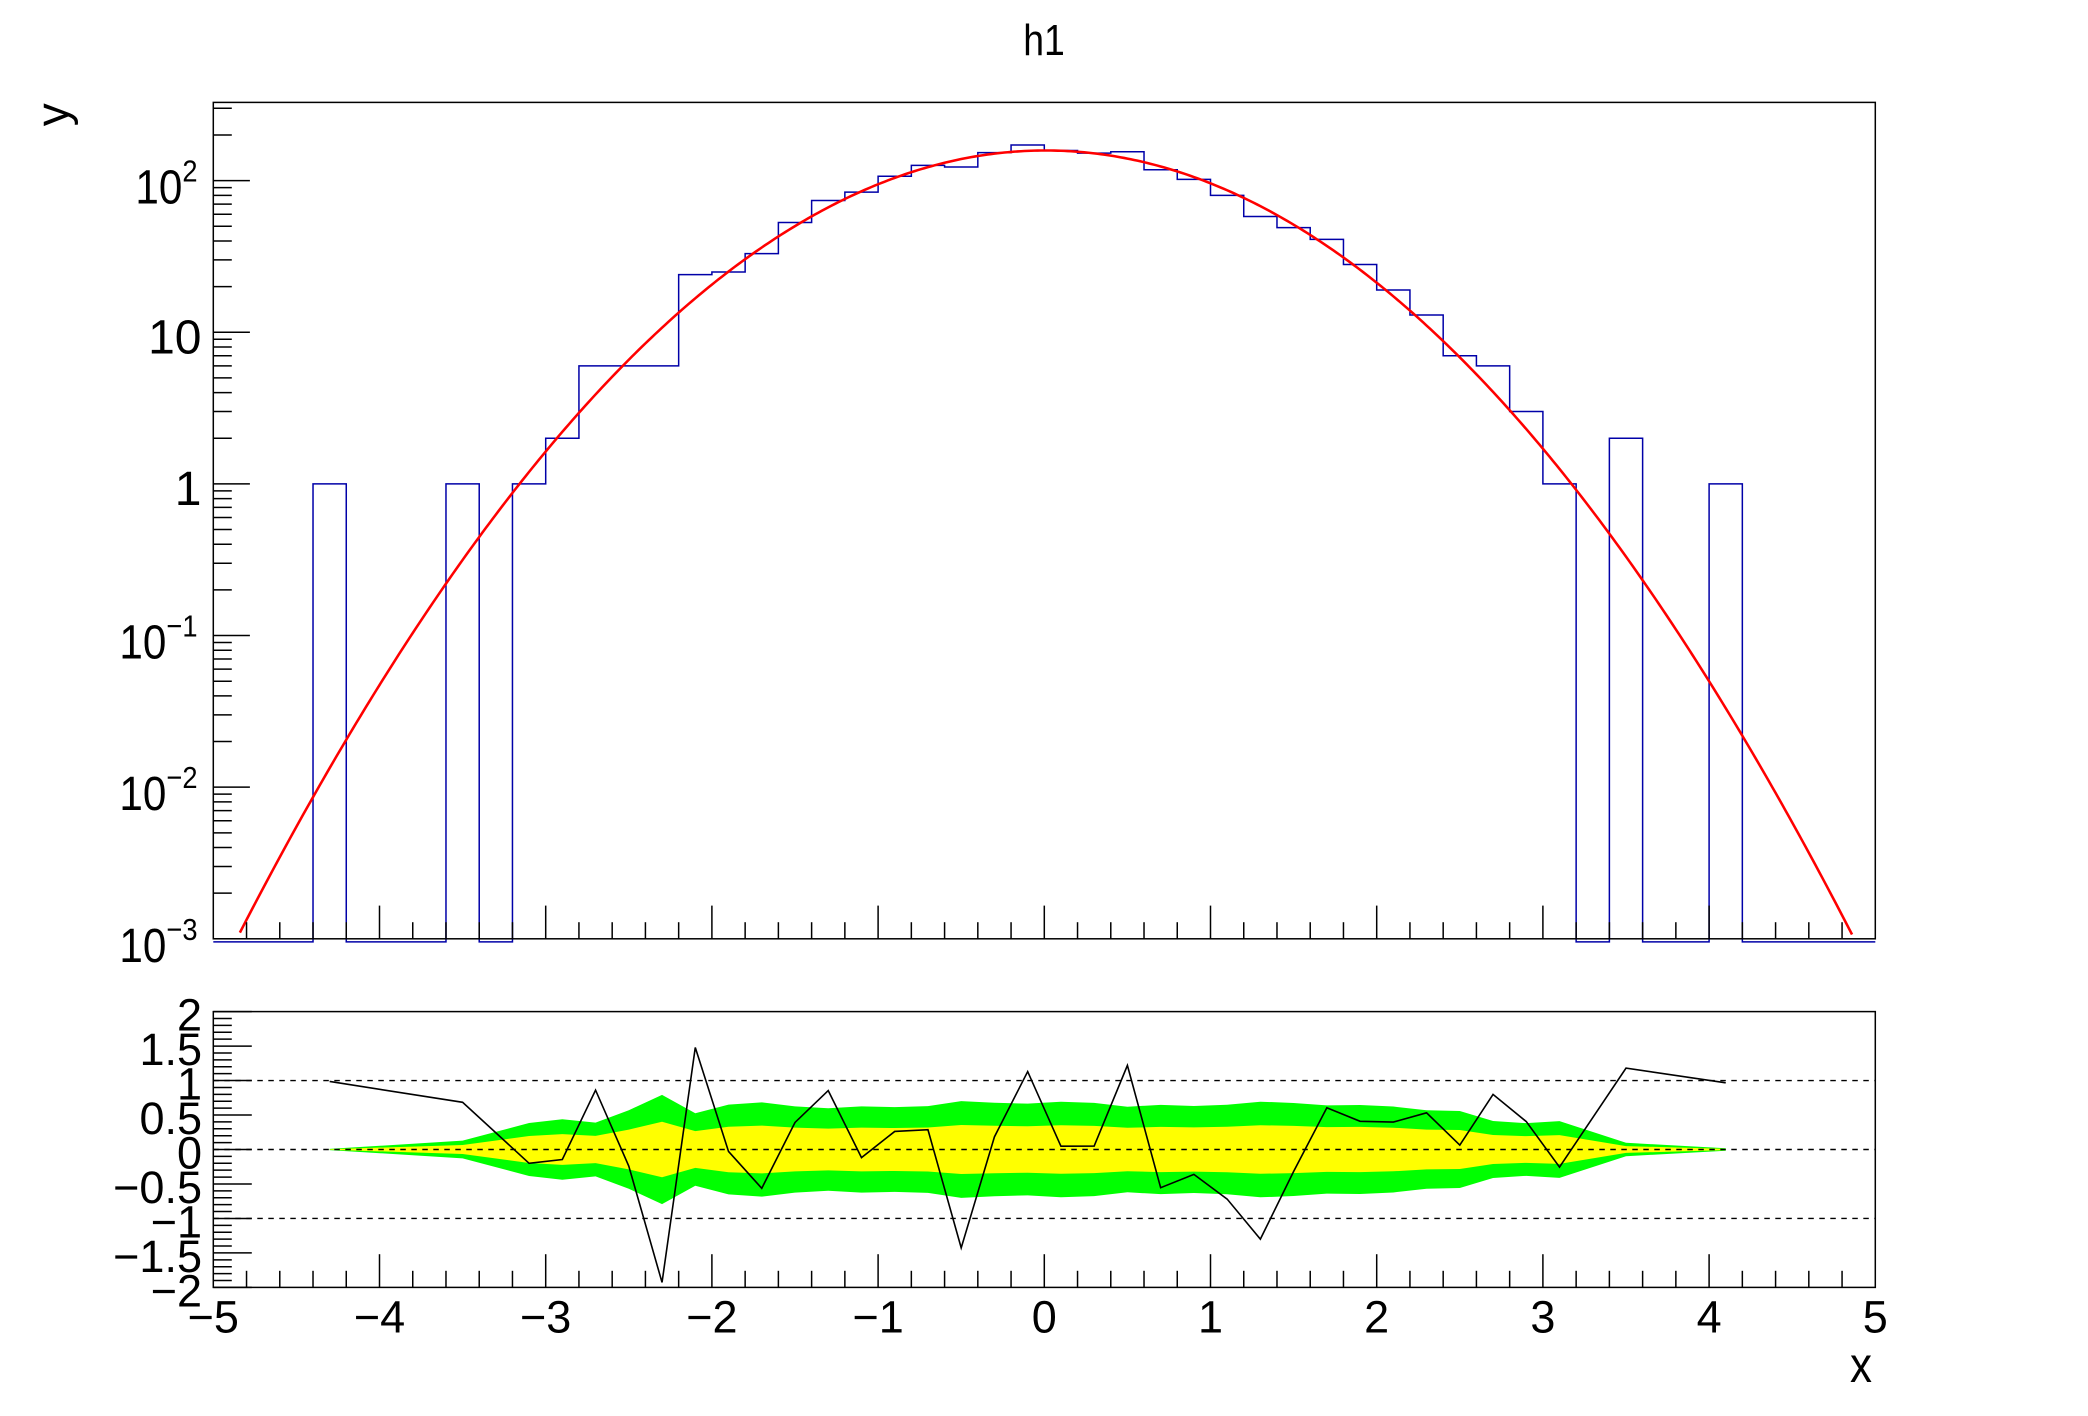 The width and height of the screenshot is (2088, 1416). I want to click on svg-text: 1.5, so click(170, 1049).